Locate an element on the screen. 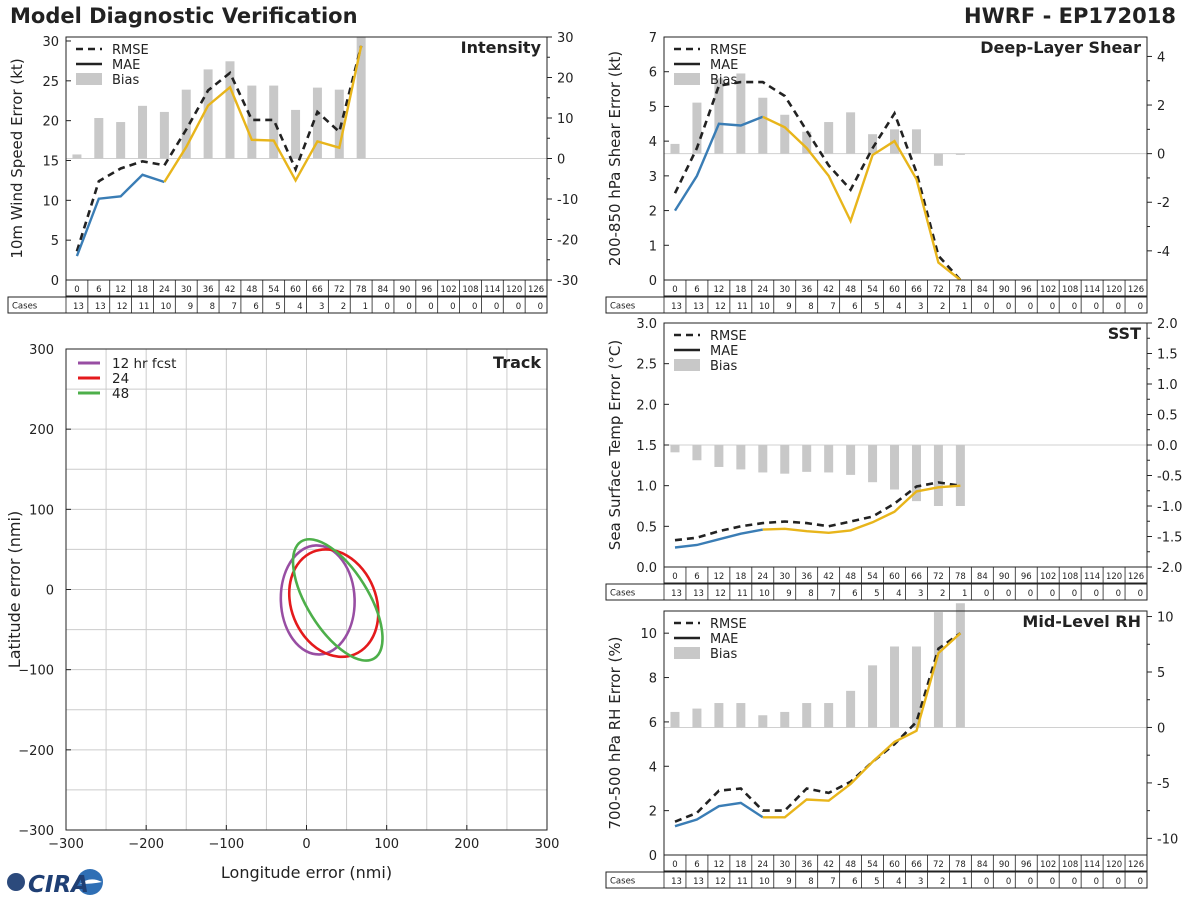 The width and height of the screenshot is (1200, 900). rh-lead-label: 30 is located at coordinates (784, 865).